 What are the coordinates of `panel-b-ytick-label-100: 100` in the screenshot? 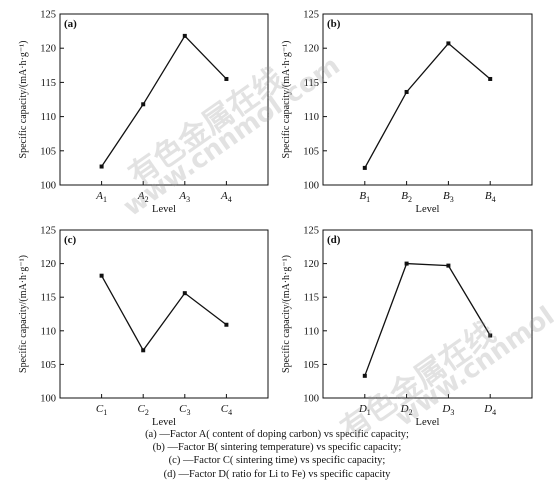 It's located at (311, 186).